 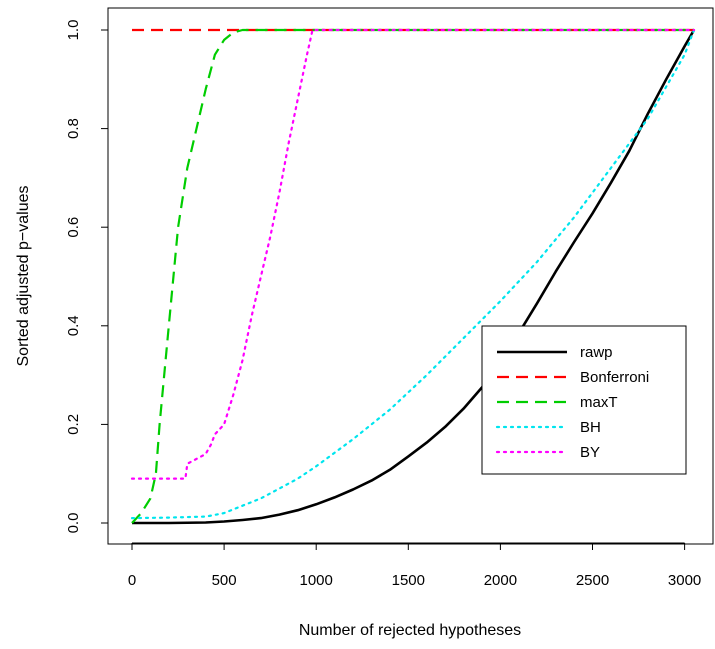 I want to click on x-tick-label: 1000, so click(x=316, y=580).